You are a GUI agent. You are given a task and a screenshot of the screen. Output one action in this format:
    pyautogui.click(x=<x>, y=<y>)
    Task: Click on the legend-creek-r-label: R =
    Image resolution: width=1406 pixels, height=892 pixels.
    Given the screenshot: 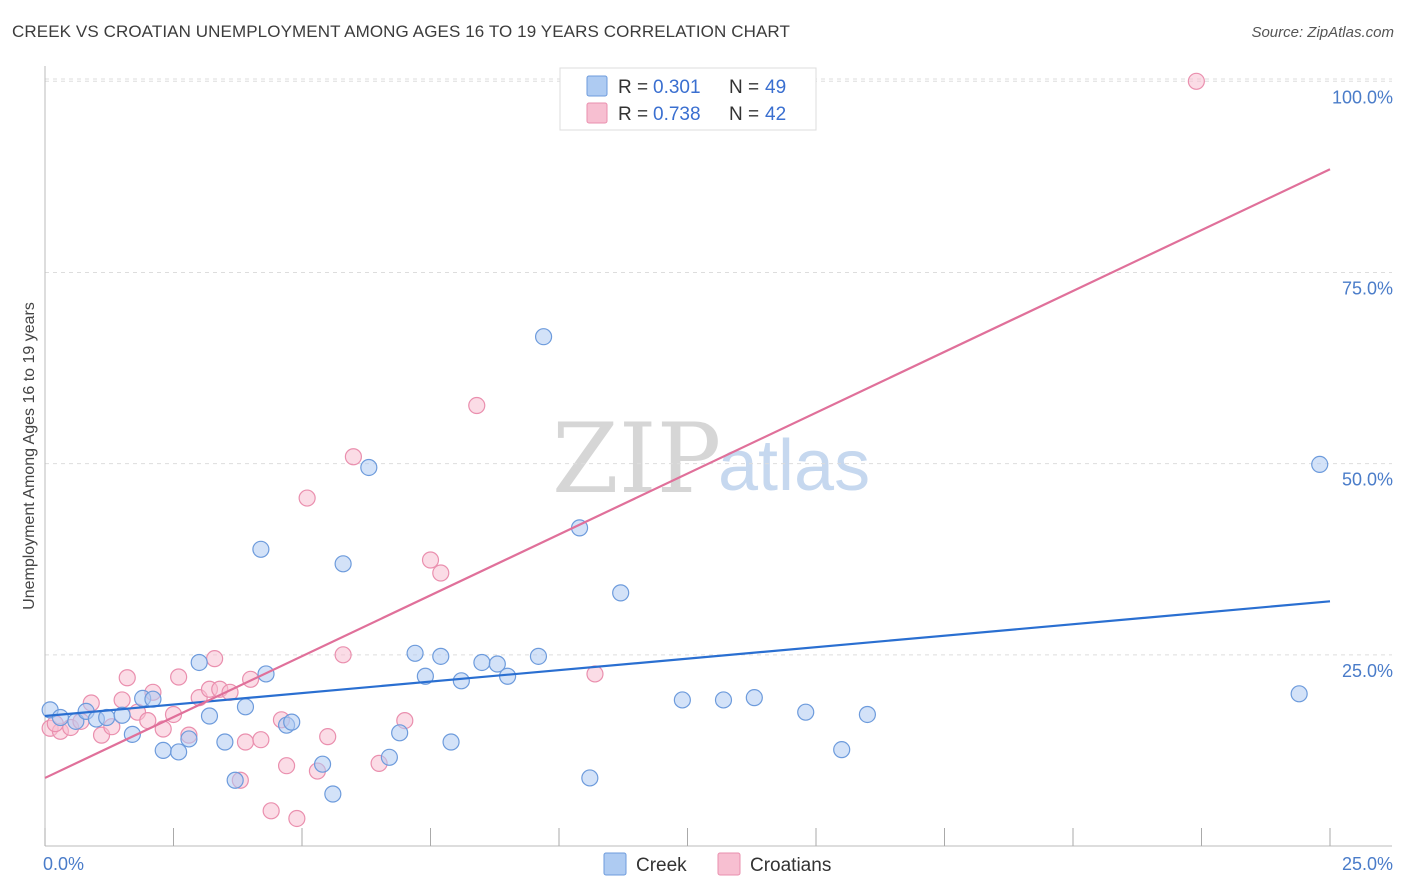 What is the action you would take?
    pyautogui.click(x=633, y=87)
    